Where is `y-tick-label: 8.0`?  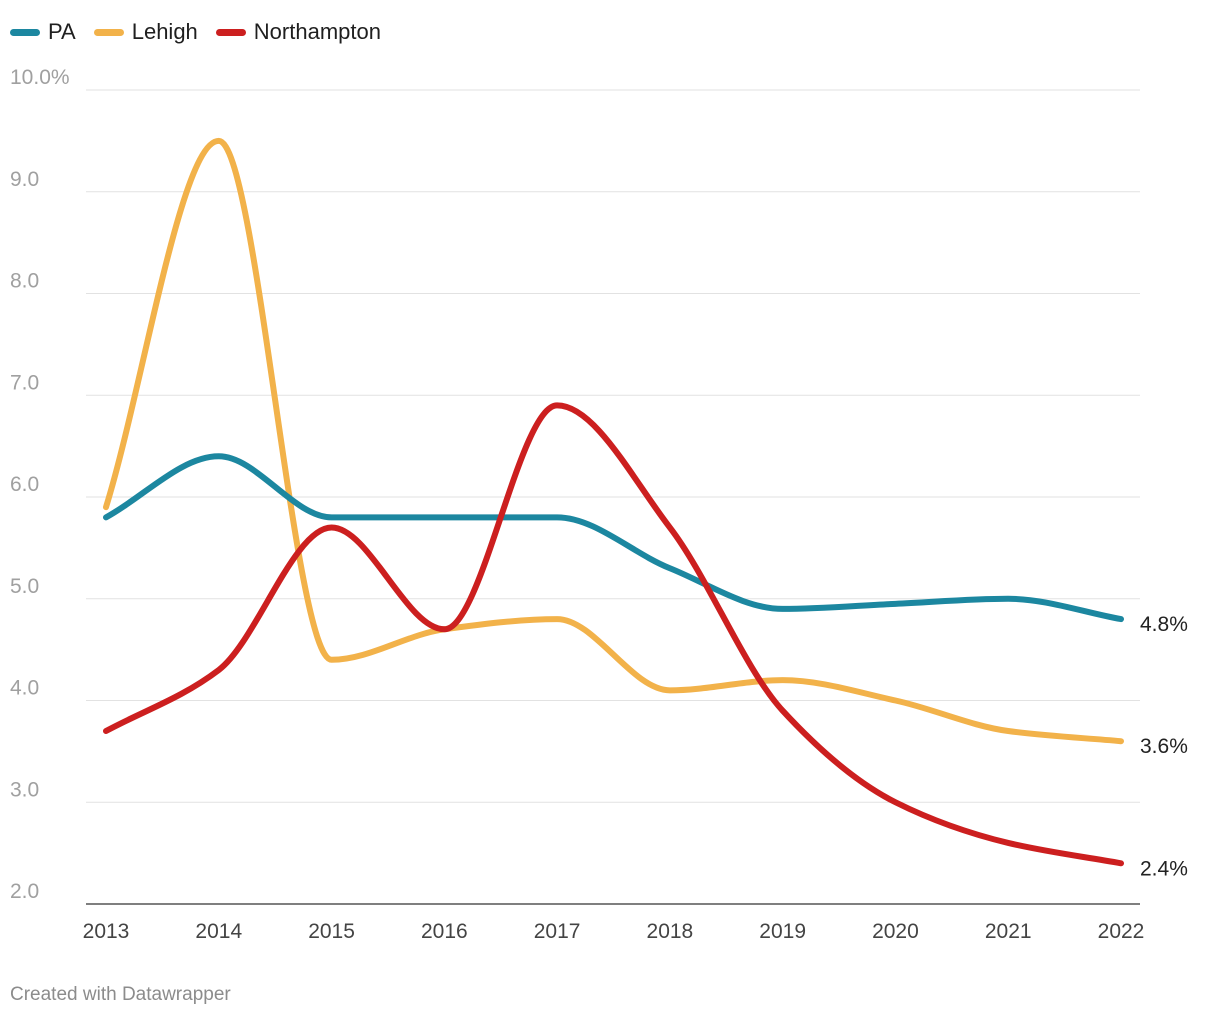
y-tick-label: 8.0 is located at coordinates (24, 281).